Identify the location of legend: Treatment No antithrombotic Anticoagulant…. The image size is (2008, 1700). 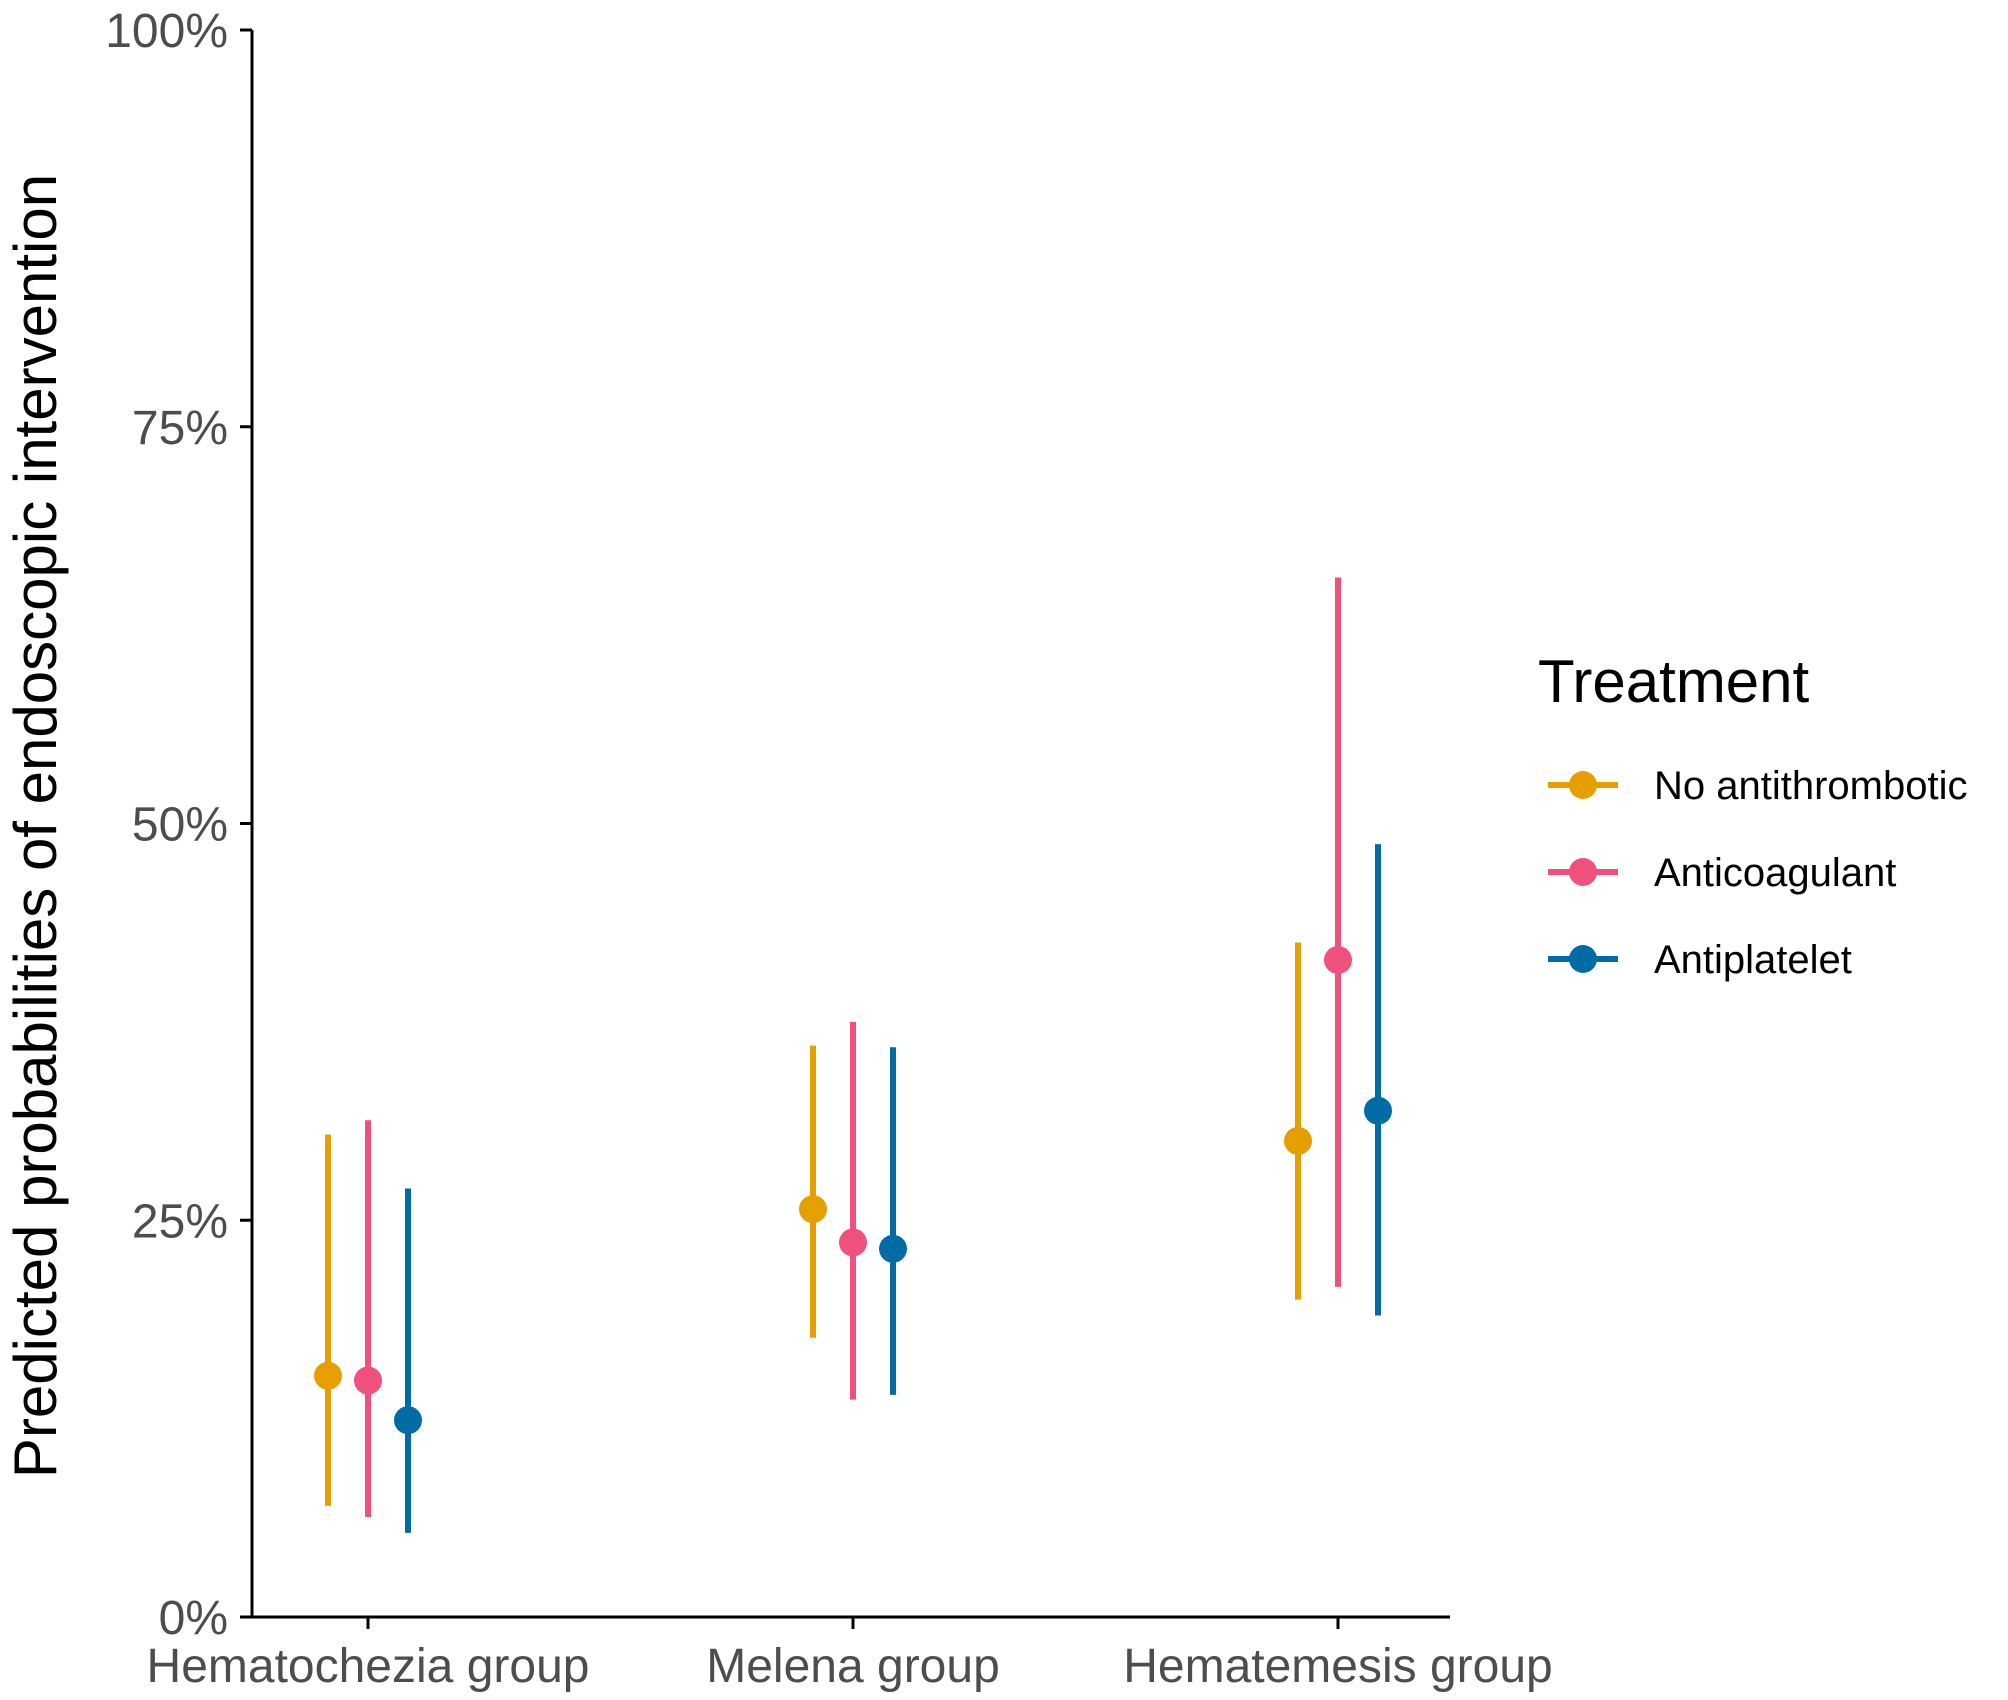
(1752, 815).